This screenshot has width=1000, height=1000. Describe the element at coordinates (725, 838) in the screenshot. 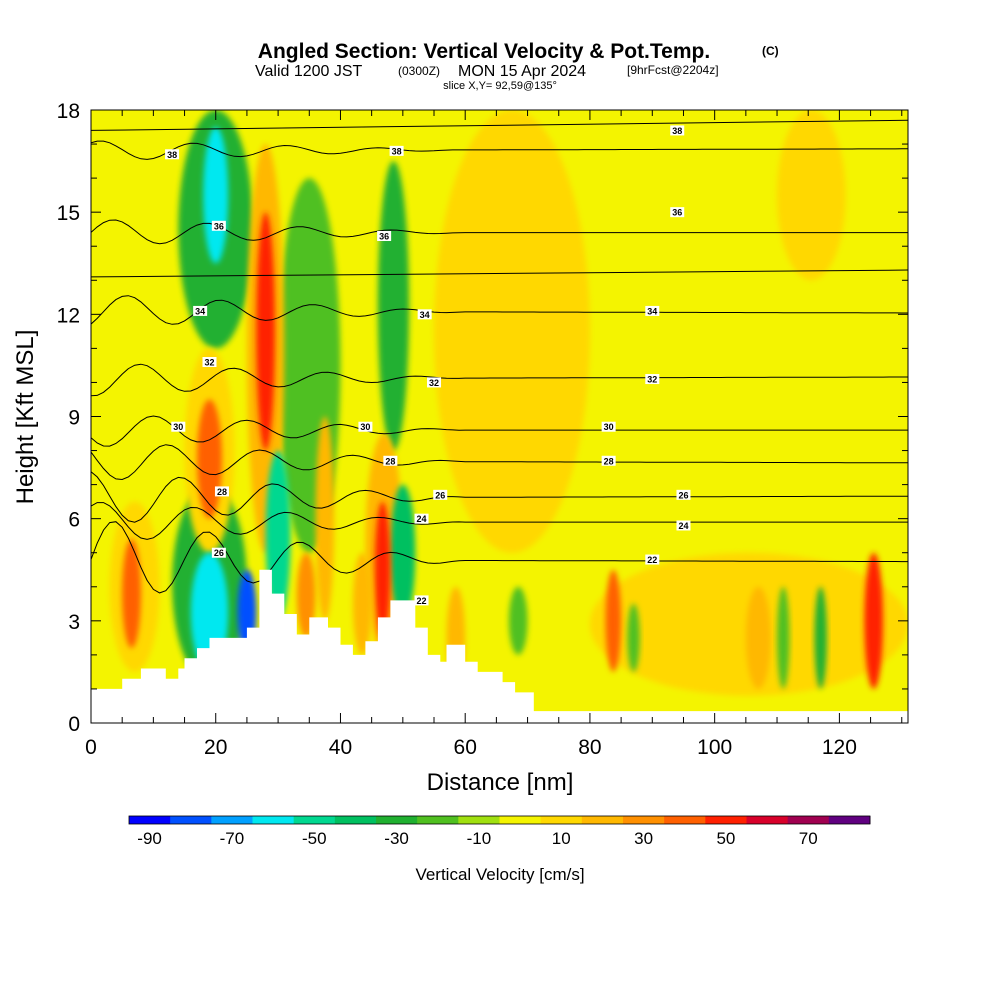

I see `colorbar-tick-label: 50` at that location.